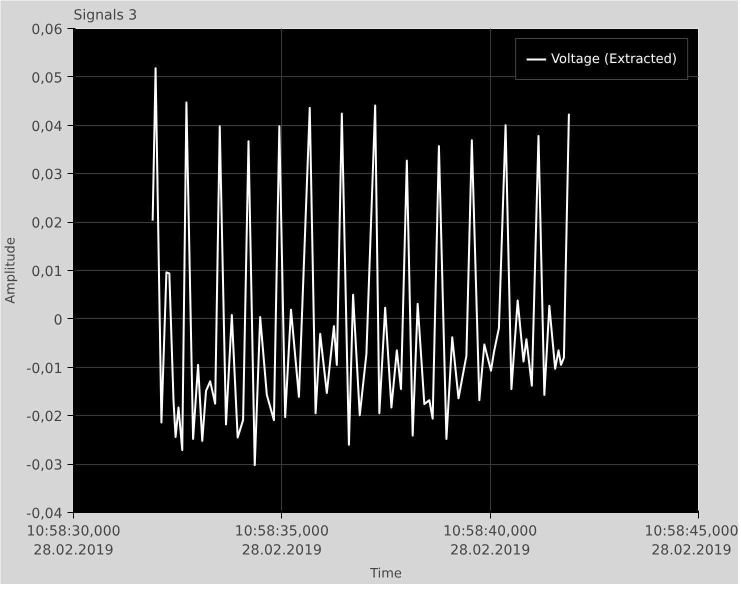 The height and width of the screenshot is (589, 741). What do you see at coordinates (44, 417) in the screenshot?
I see `y-tick-label: -0,02` at bounding box center [44, 417].